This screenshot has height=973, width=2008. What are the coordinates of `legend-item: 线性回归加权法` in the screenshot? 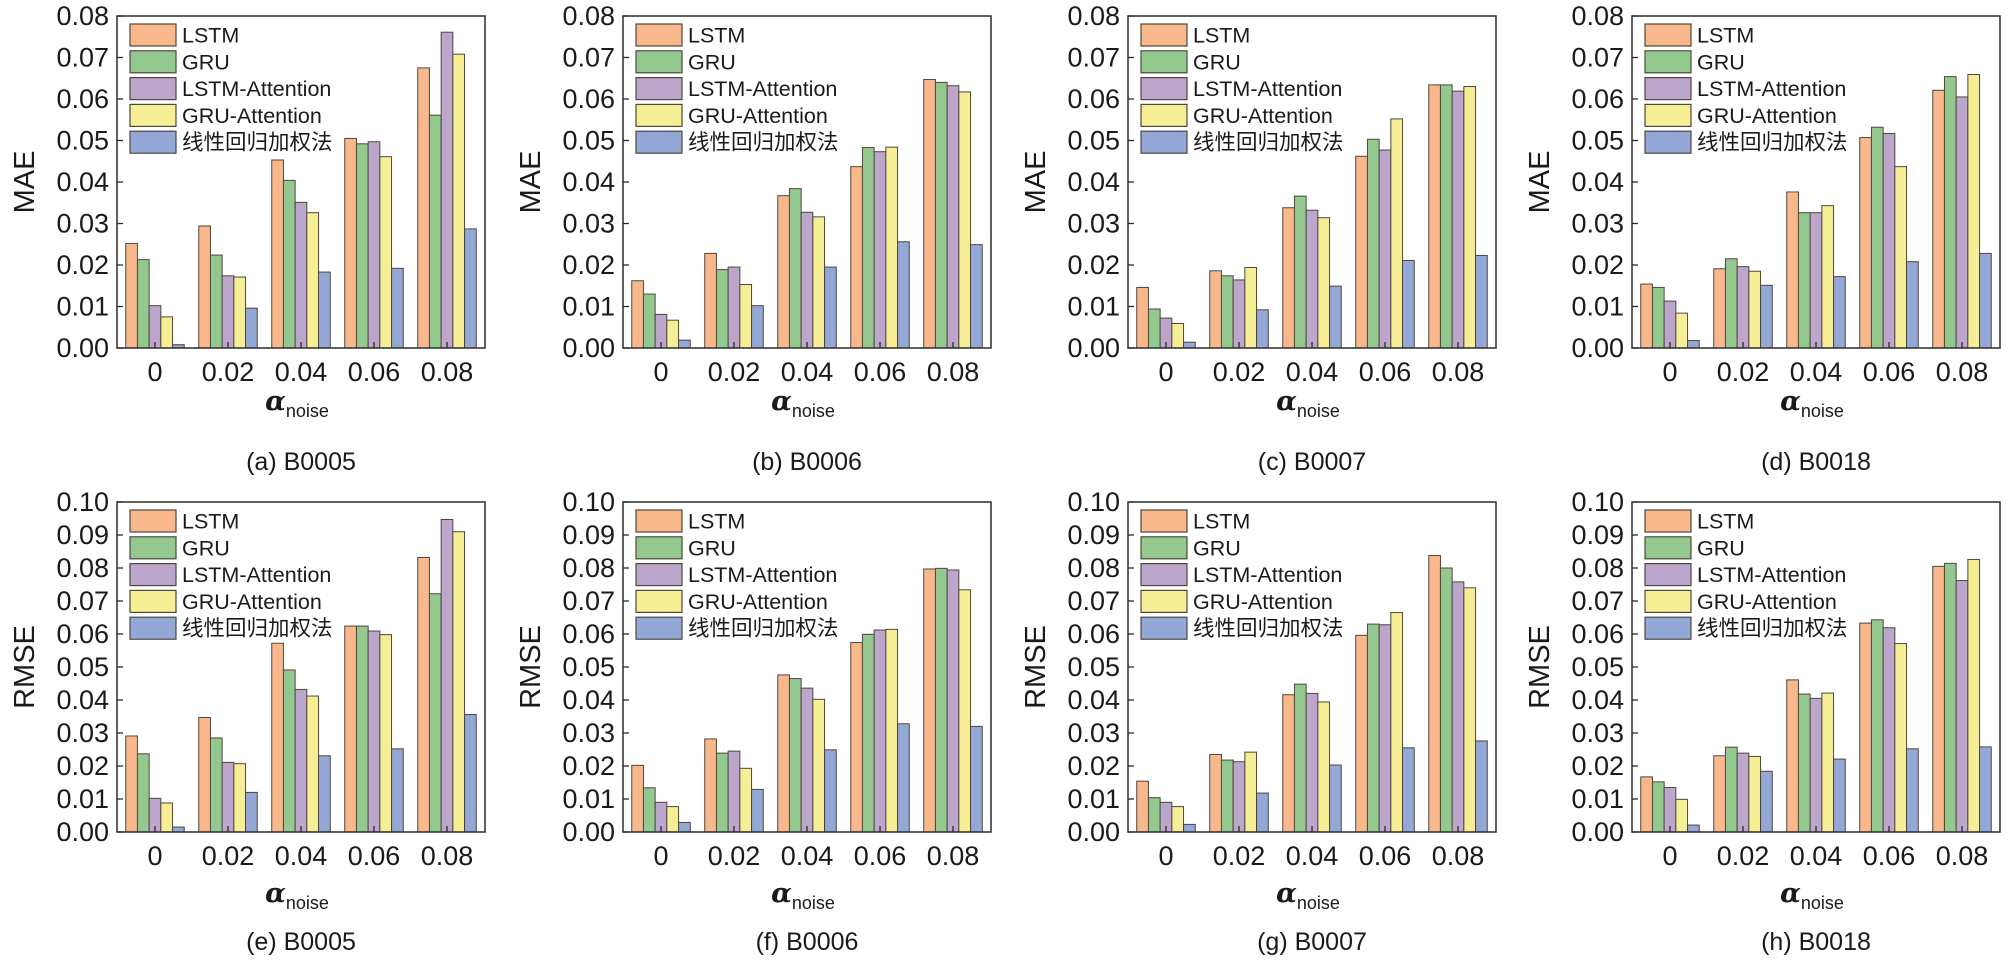 It's located at (1242, 628).